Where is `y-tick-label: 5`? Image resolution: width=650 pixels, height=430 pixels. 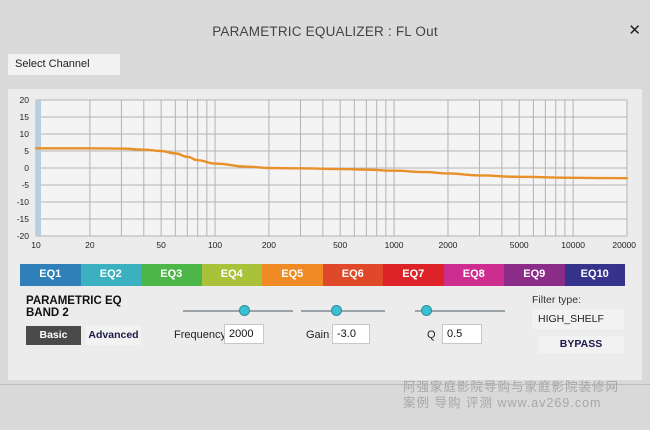 y-tick-label: 5 is located at coordinates (26, 151).